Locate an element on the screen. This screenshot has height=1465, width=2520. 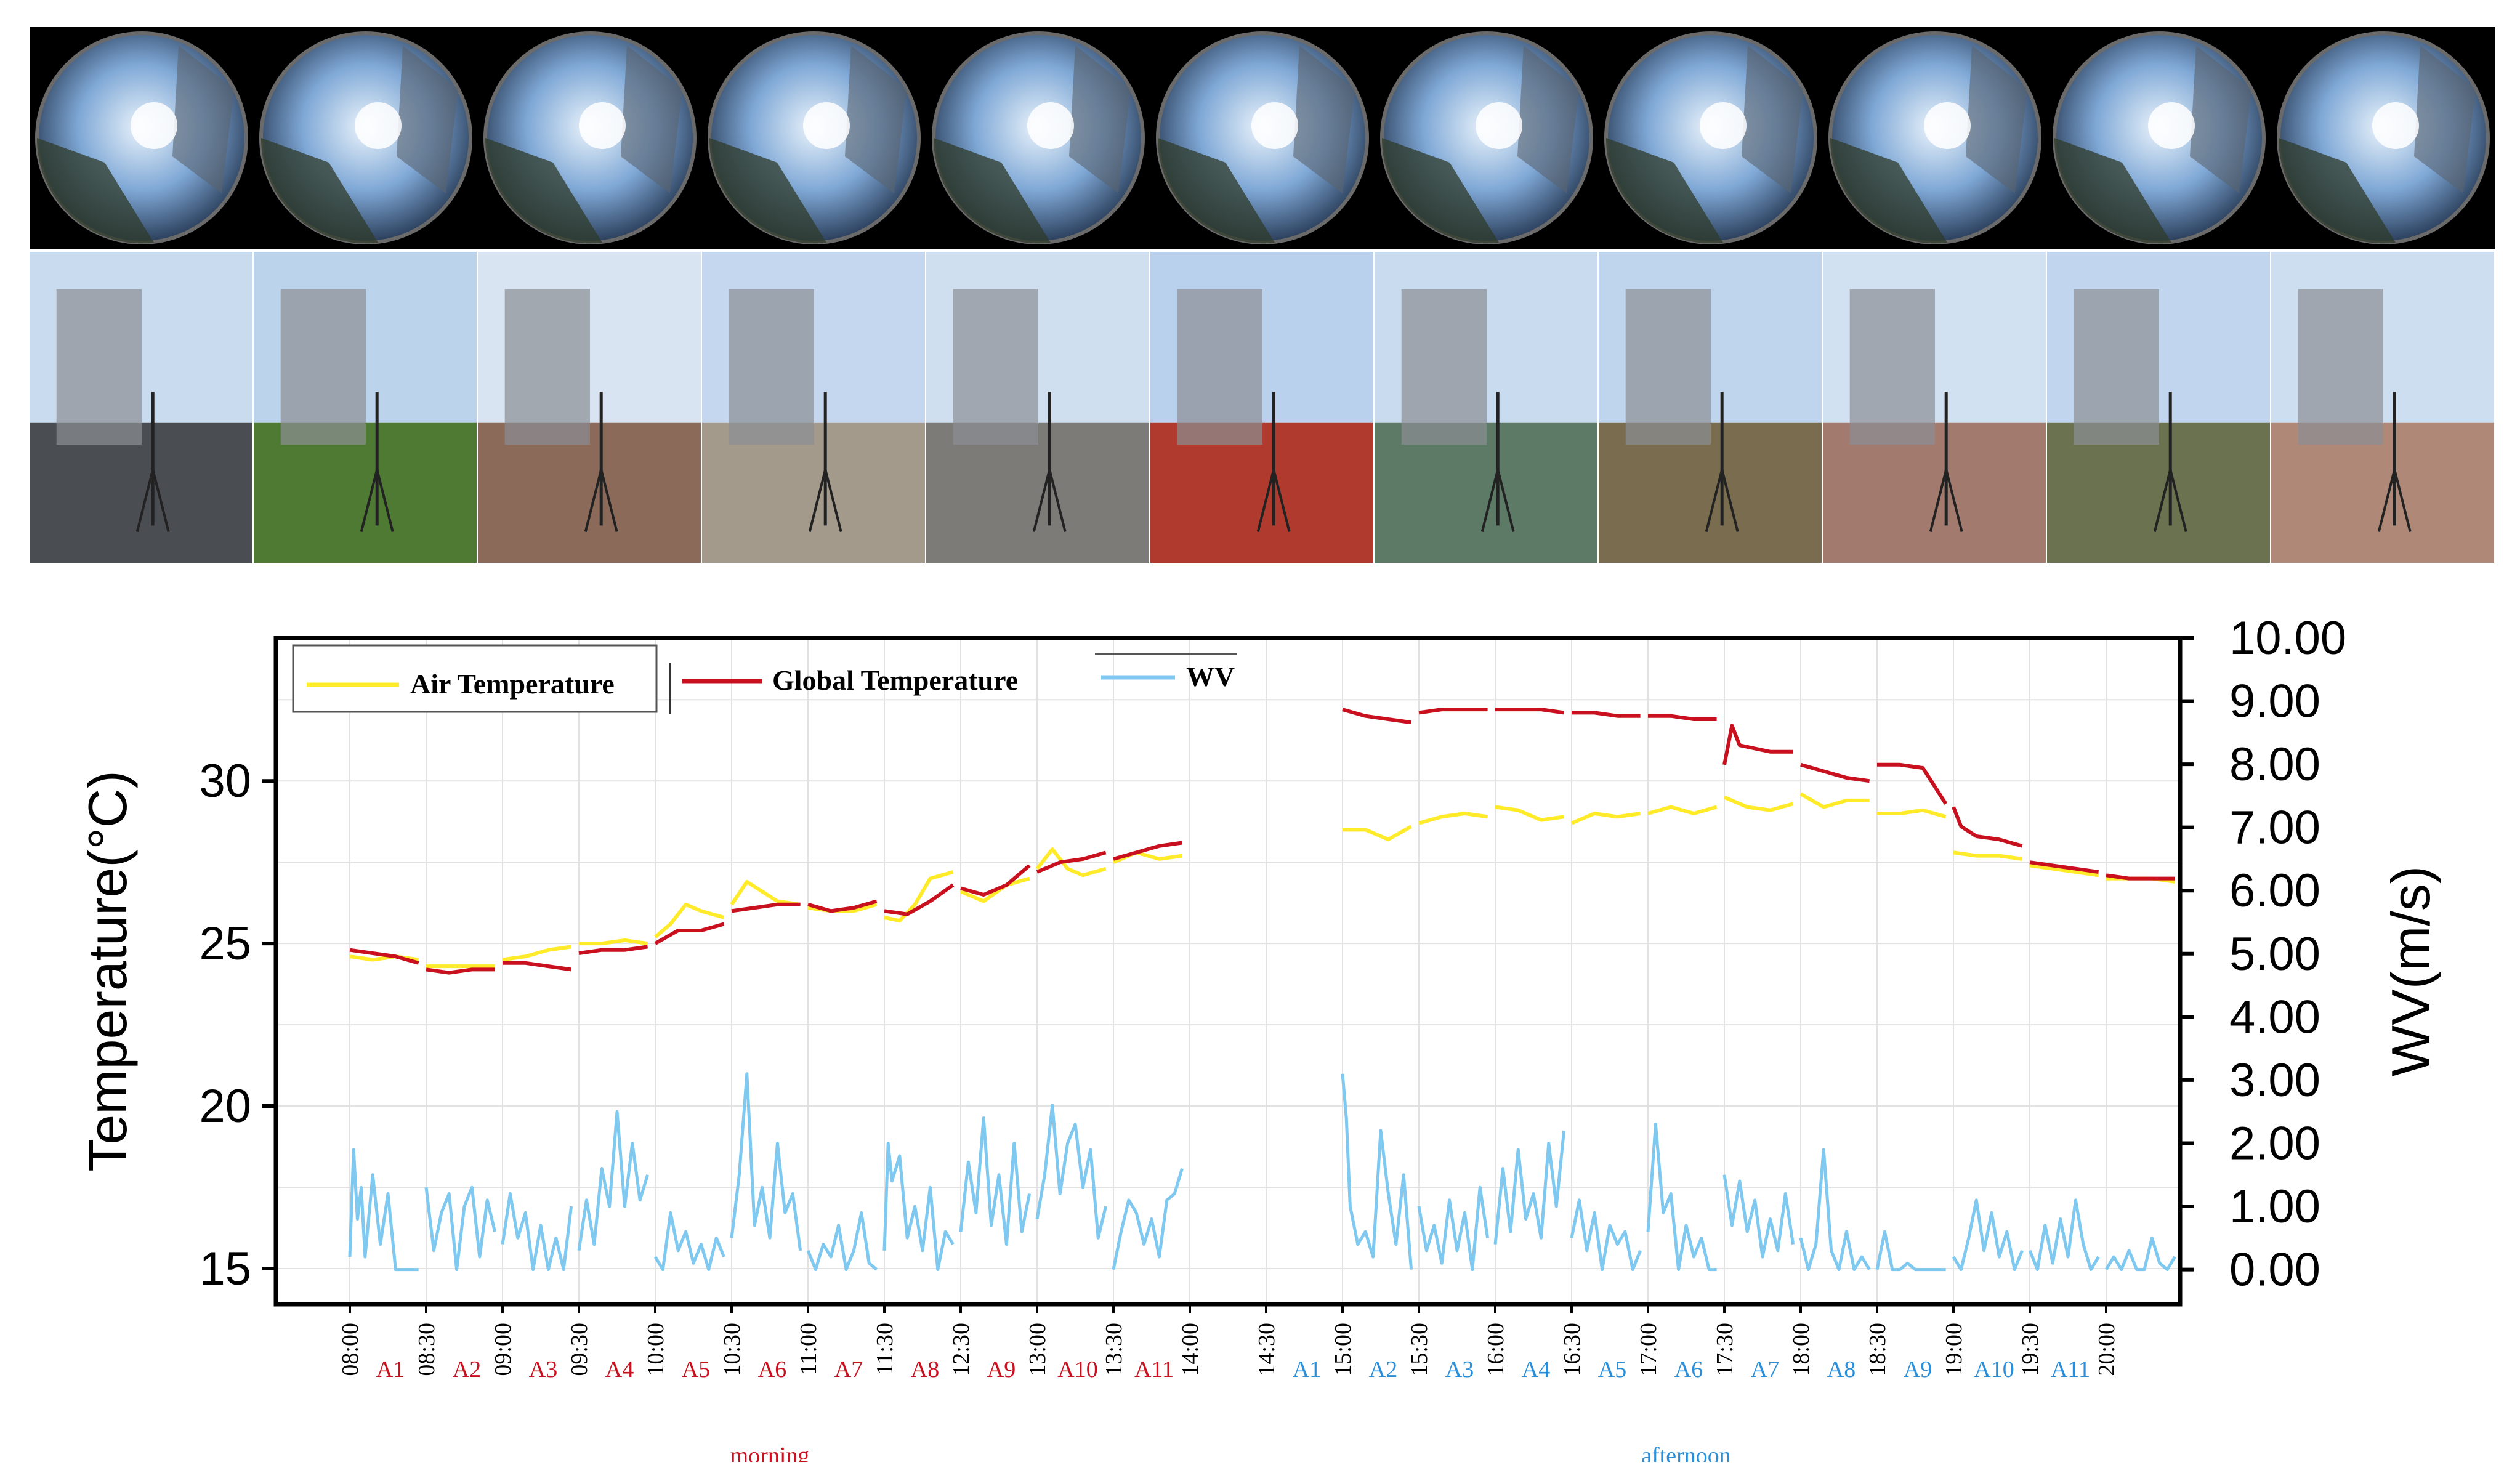
x-tick-label: 12:30 is located at coordinates (961, 1349).